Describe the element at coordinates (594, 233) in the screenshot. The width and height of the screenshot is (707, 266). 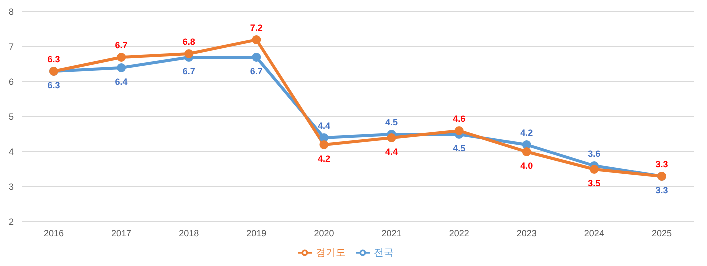
I see `x-tick-label: 2024` at that location.